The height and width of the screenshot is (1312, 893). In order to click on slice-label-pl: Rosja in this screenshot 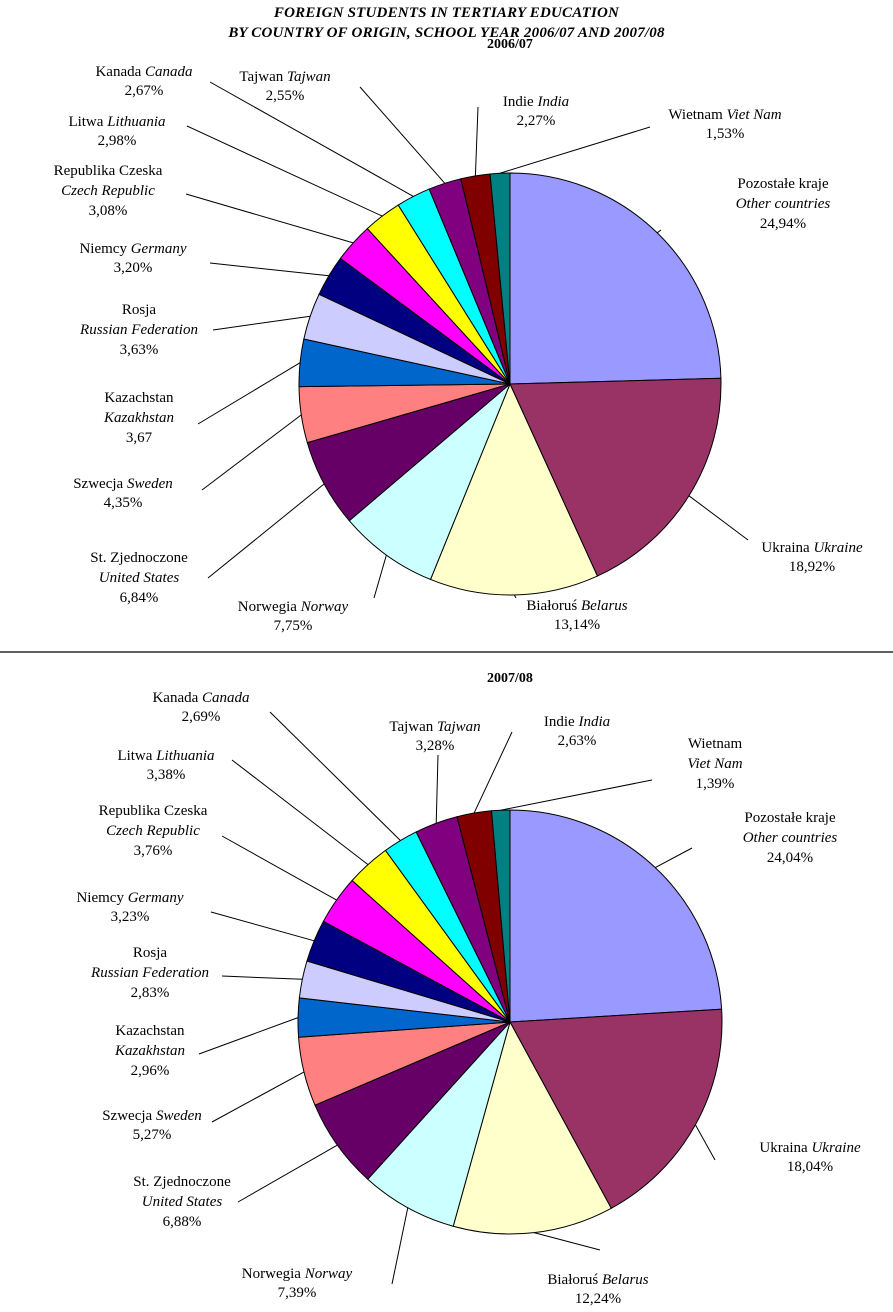, I will do `click(139, 310)`.